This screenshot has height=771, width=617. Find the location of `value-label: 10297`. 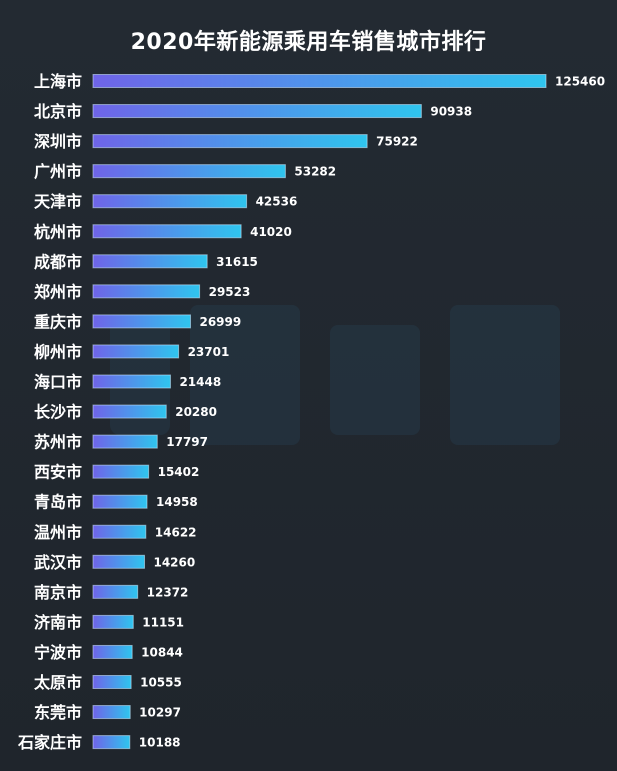

value-label: 10297 is located at coordinates (160, 713).